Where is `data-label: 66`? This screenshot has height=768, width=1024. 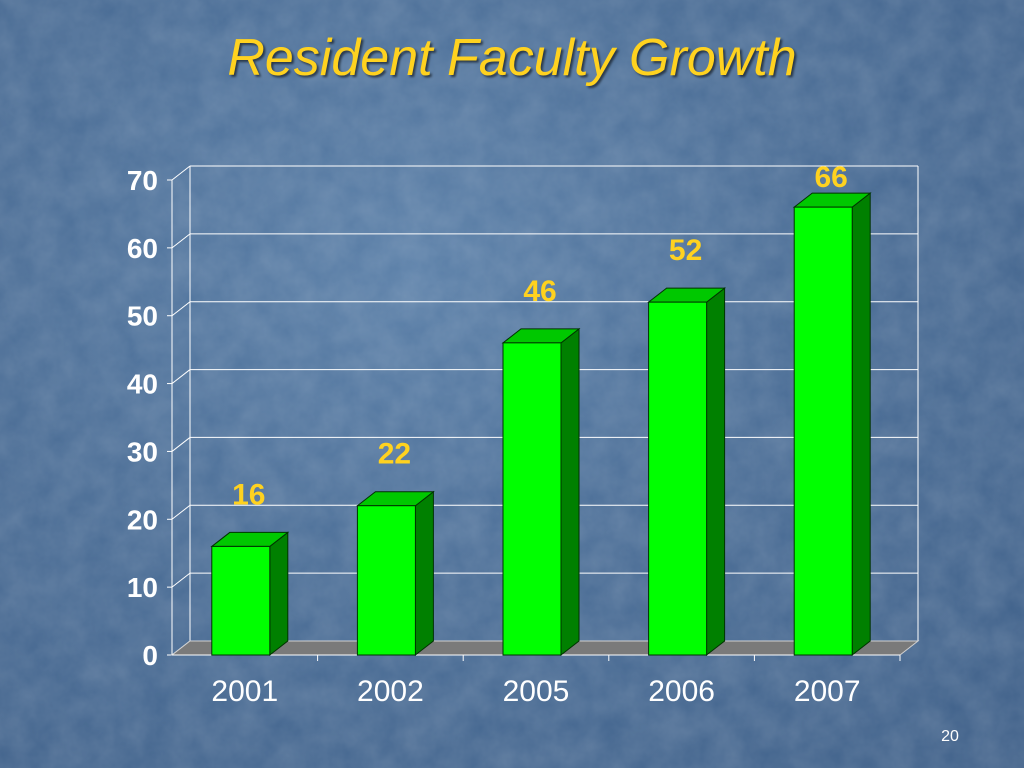
data-label: 66 is located at coordinates (831, 177).